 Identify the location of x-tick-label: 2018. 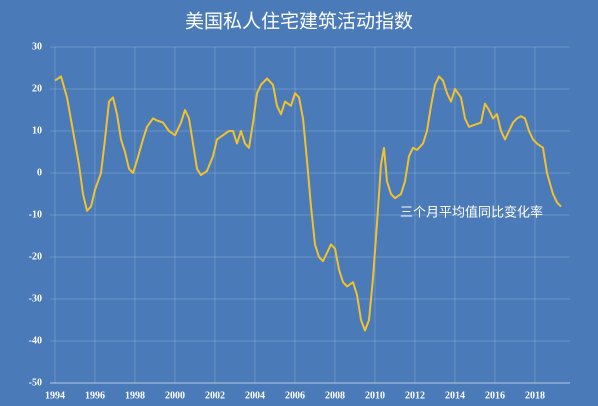
(535, 395).